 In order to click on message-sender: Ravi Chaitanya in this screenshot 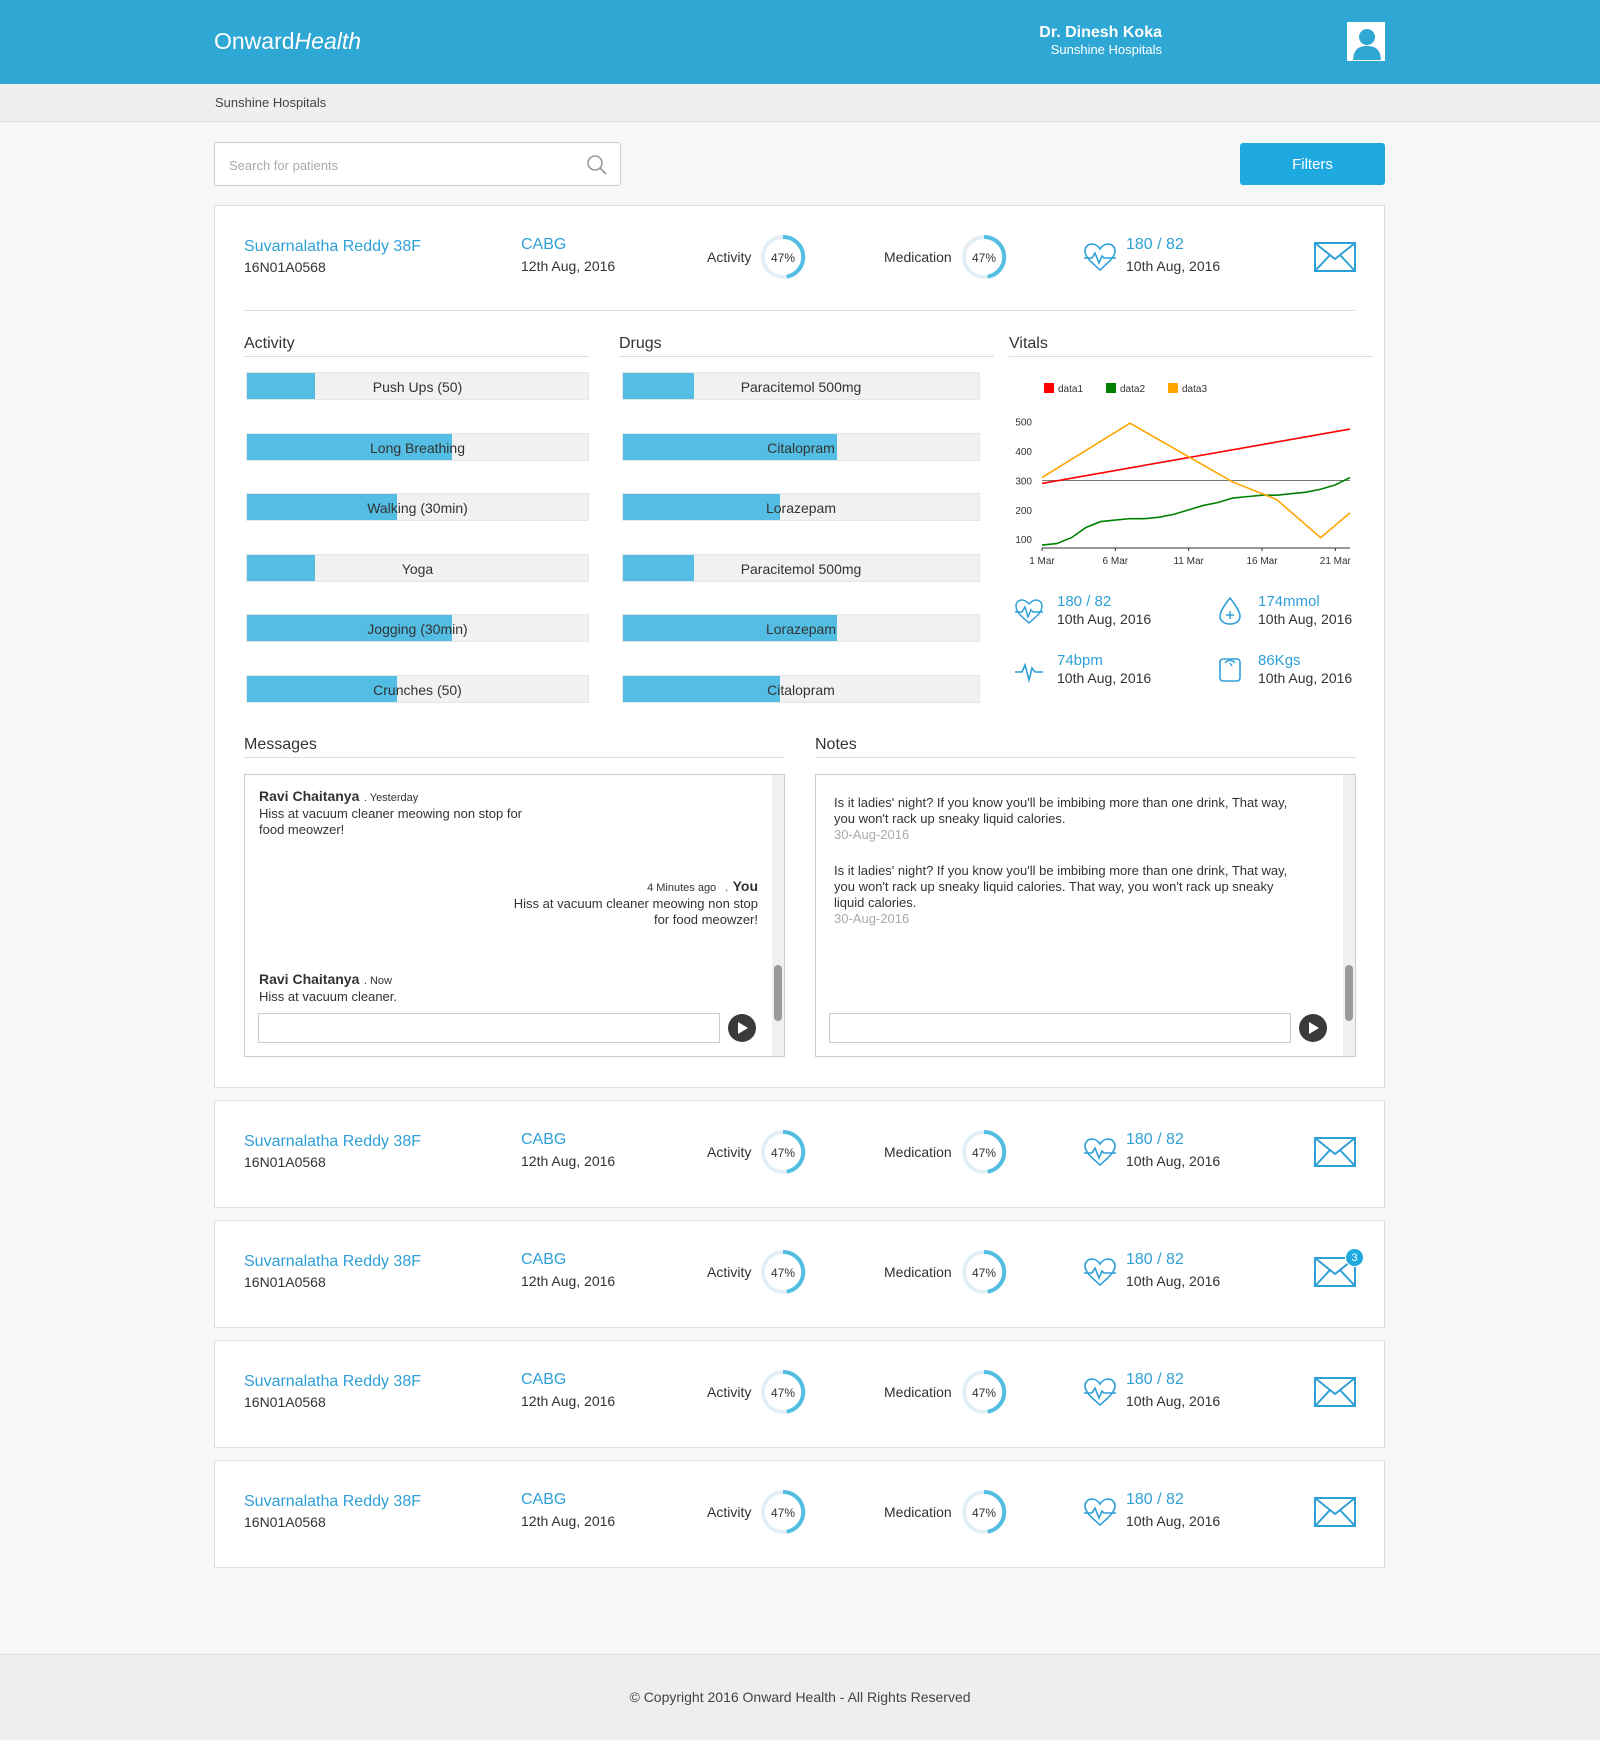, I will do `click(309, 979)`.